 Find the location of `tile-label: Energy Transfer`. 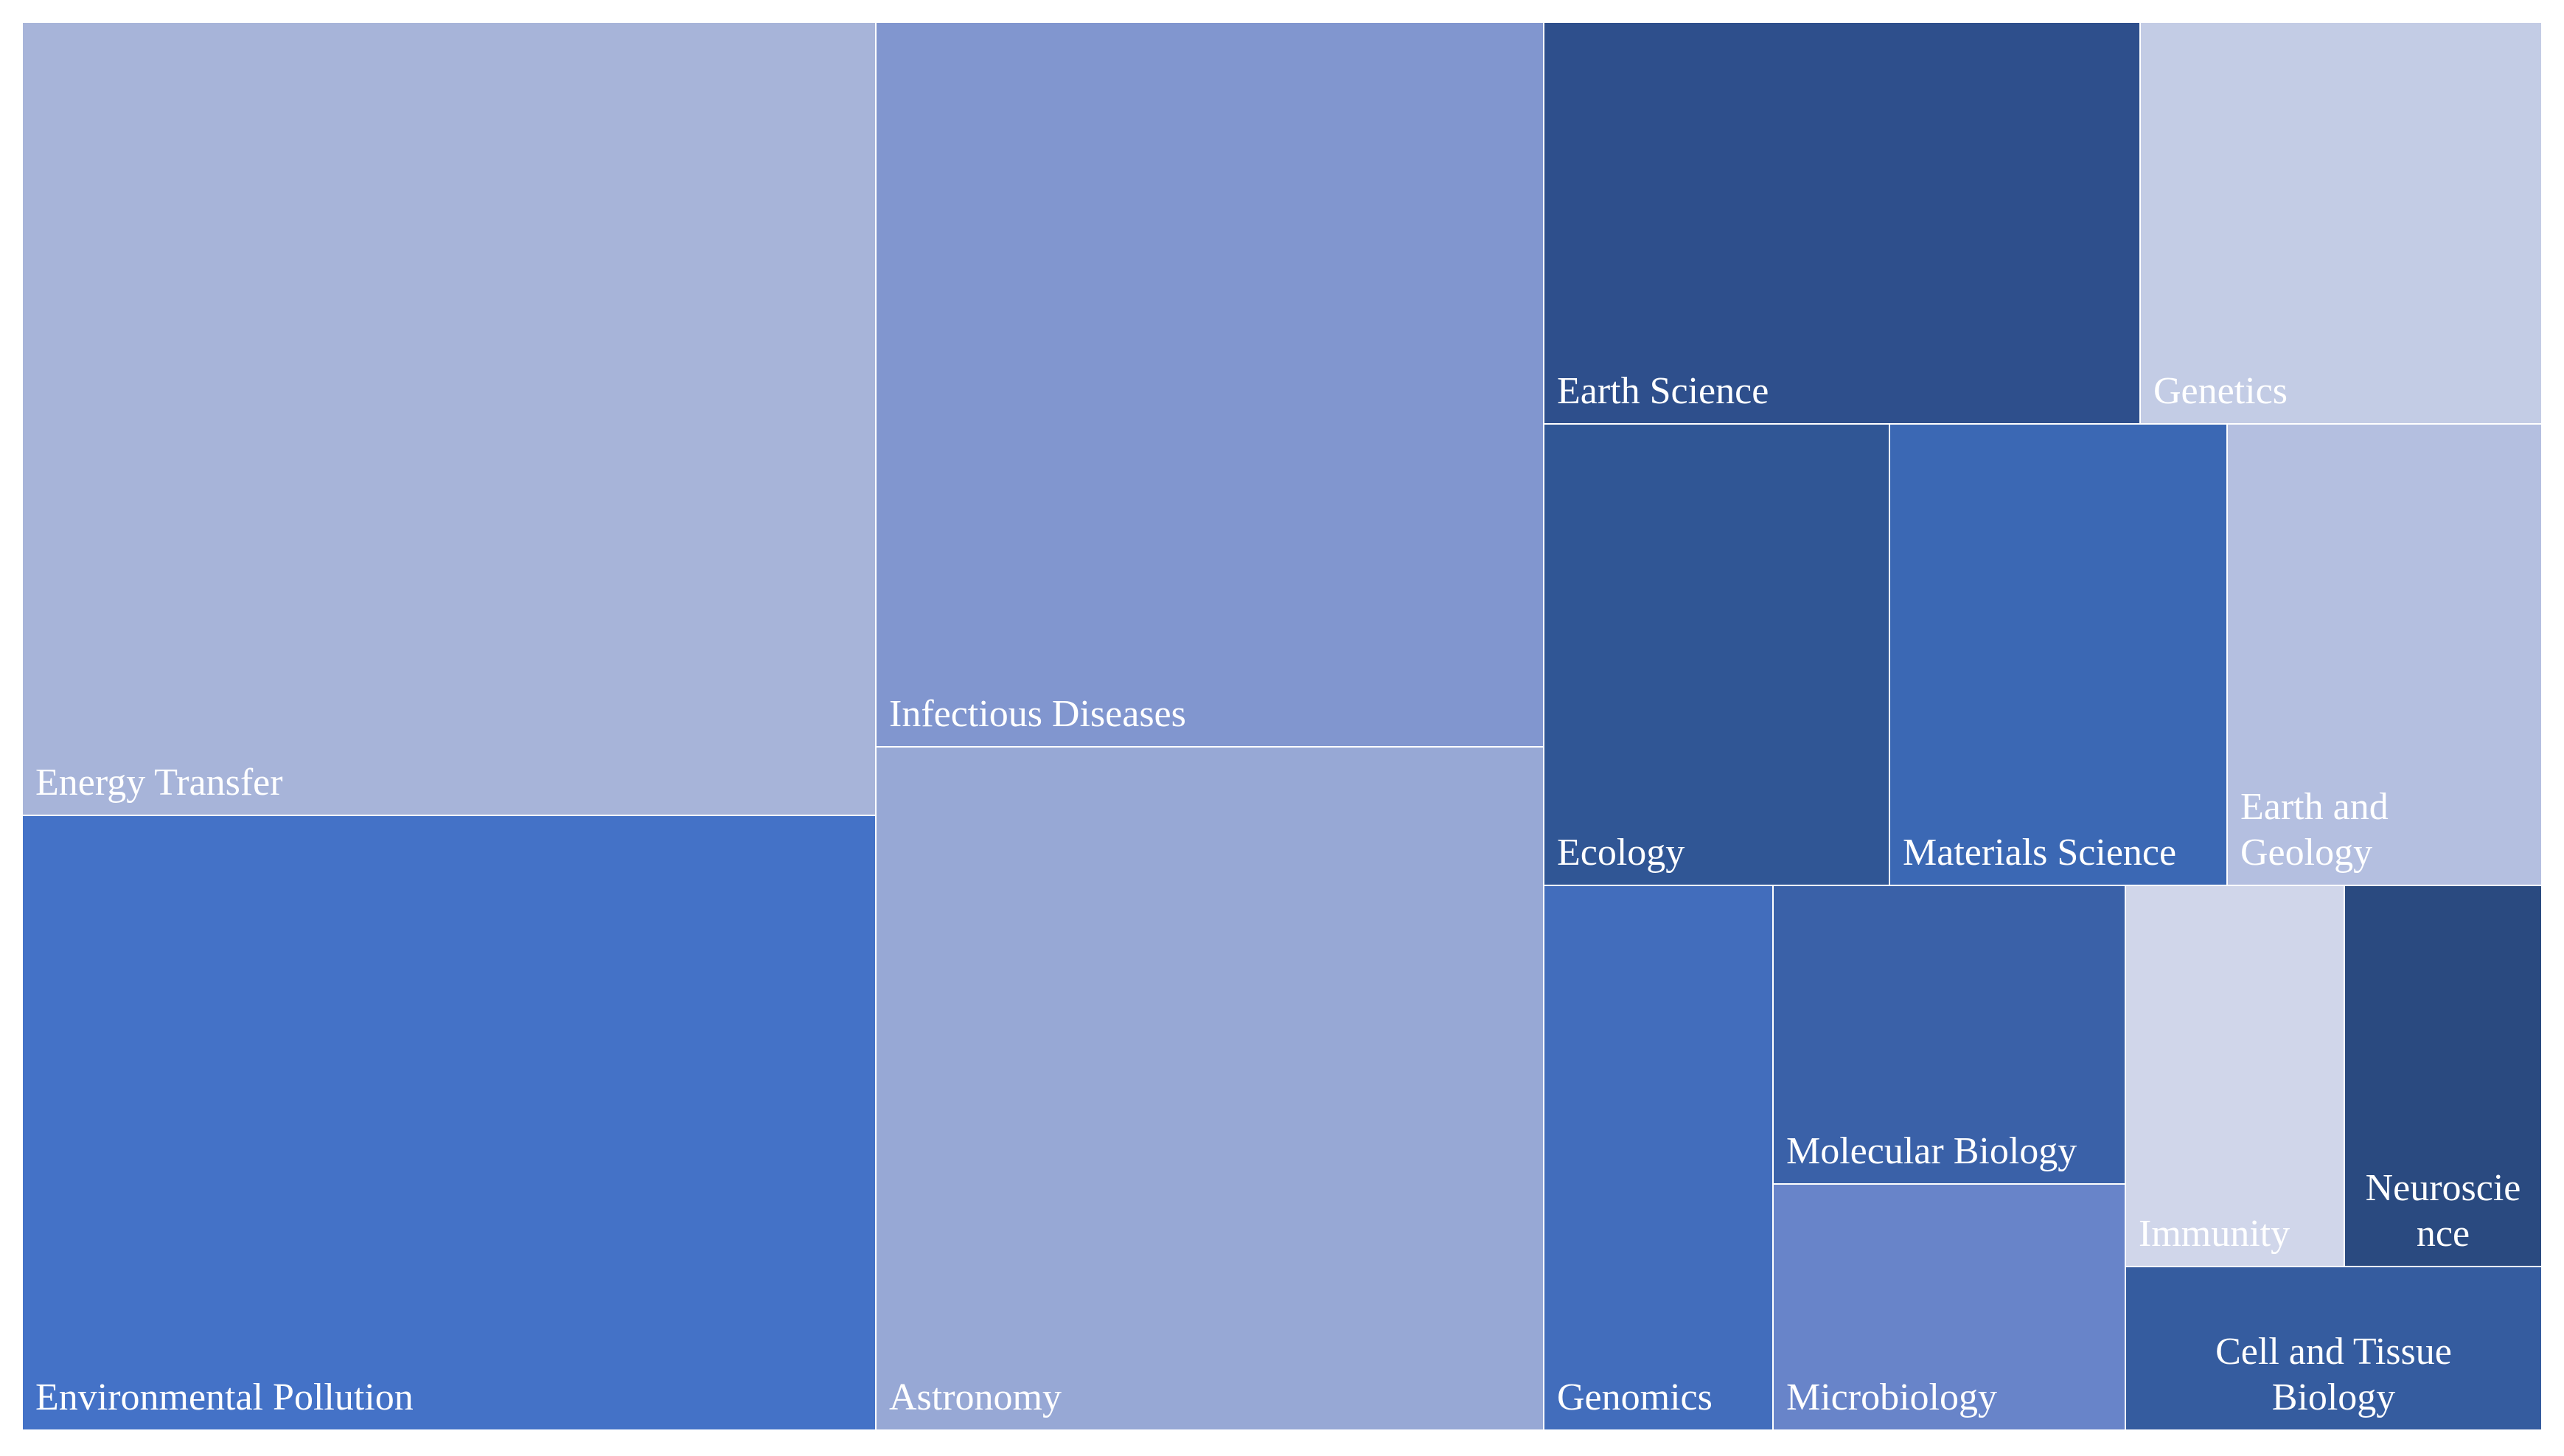

tile-label: Energy Transfer is located at coordinates (159, 783).